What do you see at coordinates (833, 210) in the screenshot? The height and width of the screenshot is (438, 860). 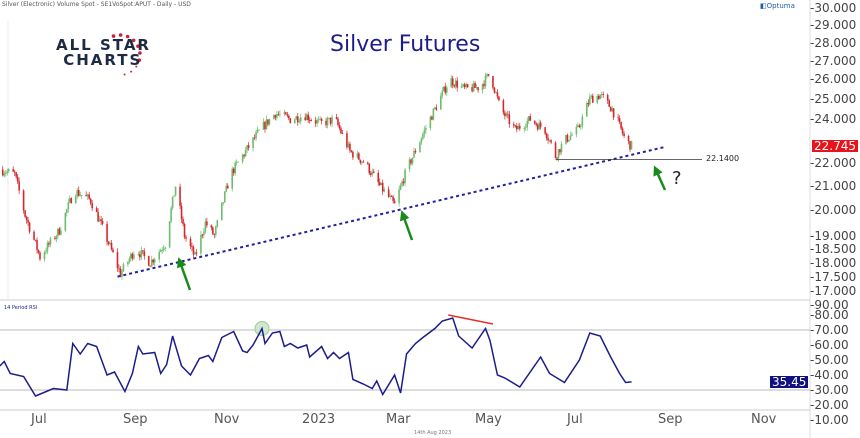 I see `price-tick: -20.000` at bounding box center [833, 210].